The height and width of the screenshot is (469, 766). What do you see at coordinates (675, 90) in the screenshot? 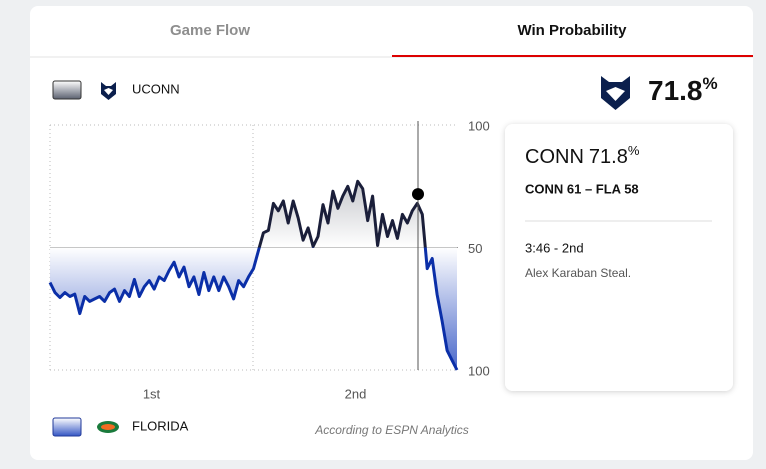
I see `headline-value: 71.8` at bounding box center [675, 90].